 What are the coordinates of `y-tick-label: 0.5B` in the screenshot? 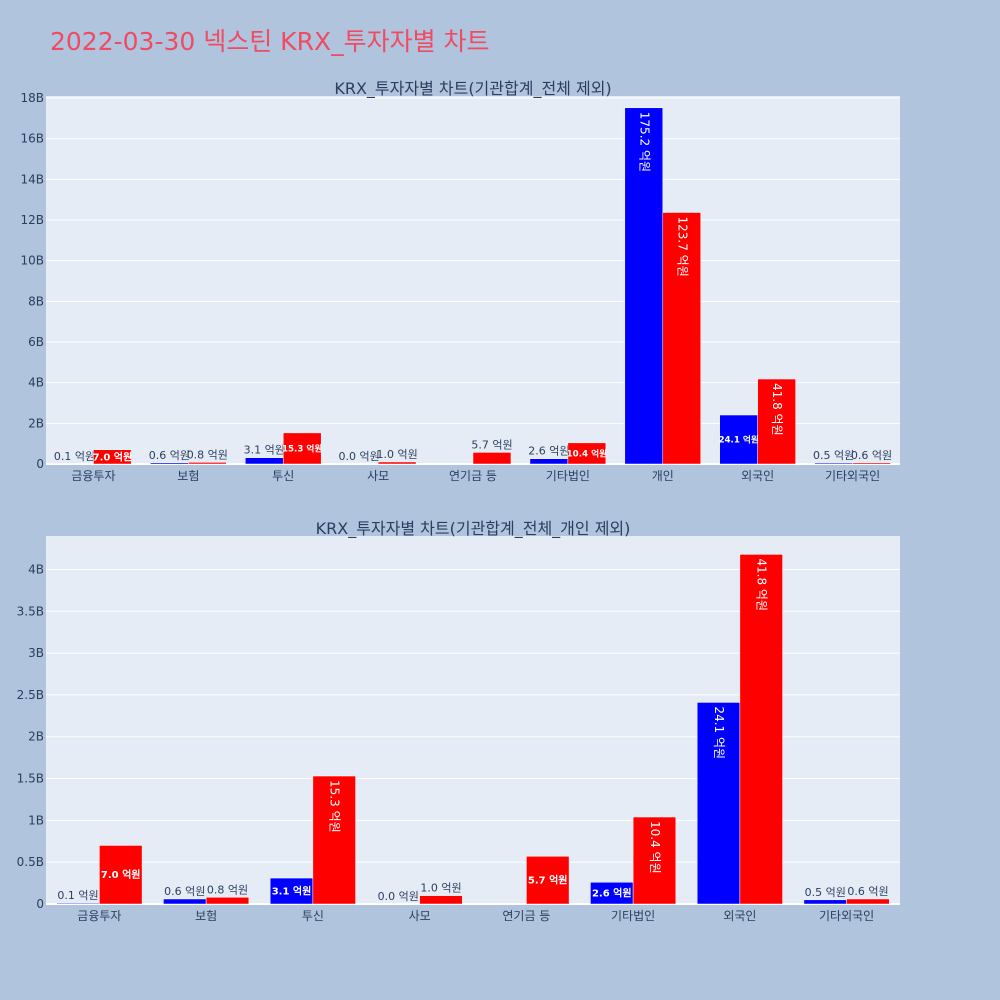 It's located at (30, 862).